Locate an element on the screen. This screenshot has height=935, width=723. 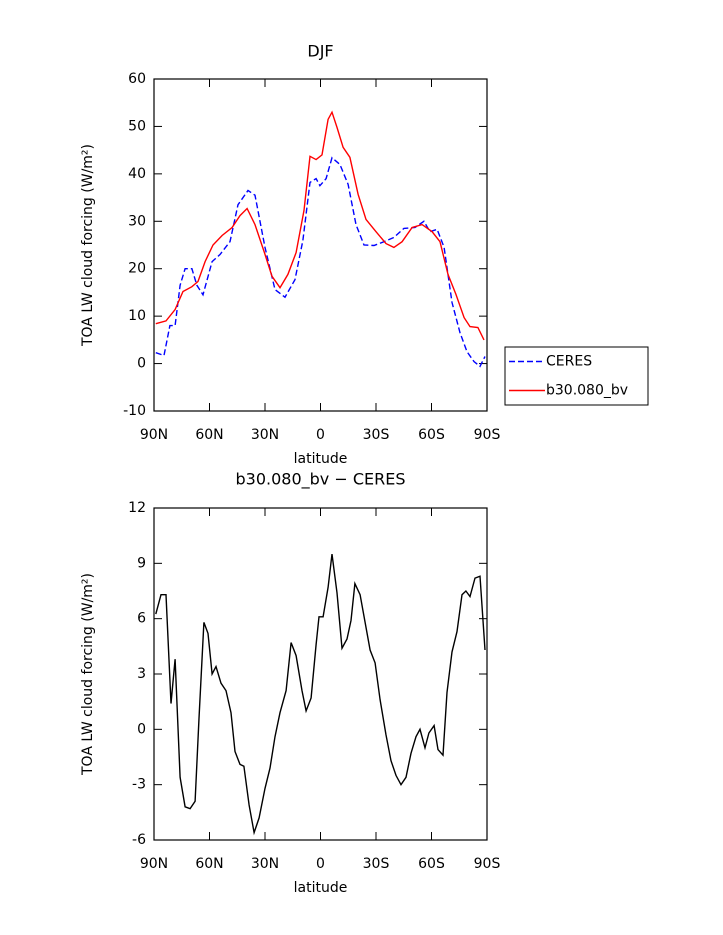
y-tick-label: 20 is located at coordinates (137, 269).